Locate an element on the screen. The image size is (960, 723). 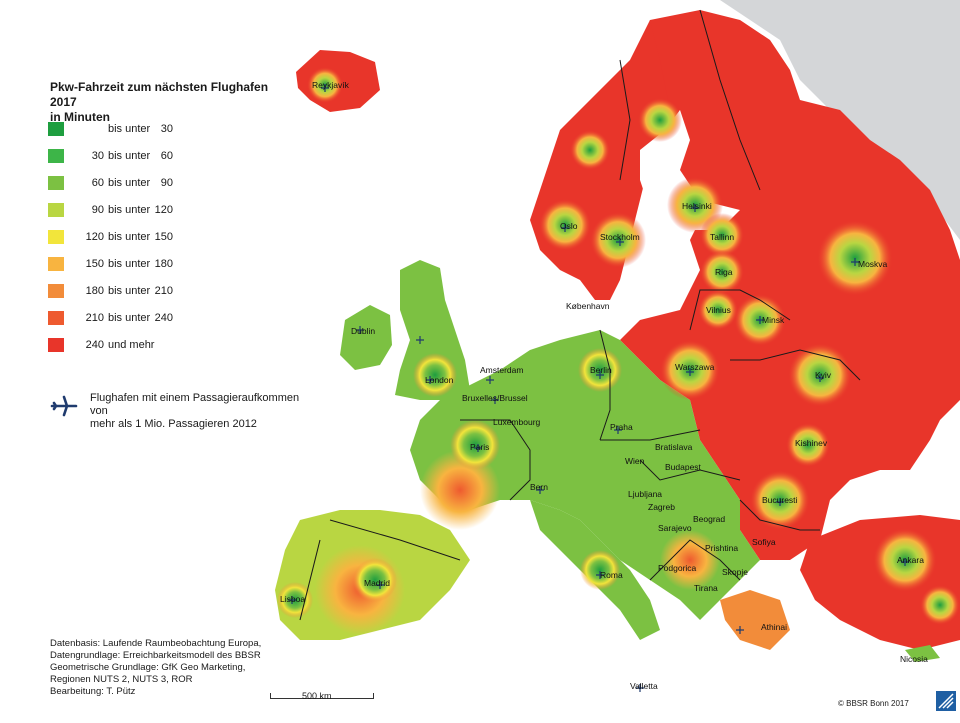
label-riga: Riga is located at coordinates (724, 272).